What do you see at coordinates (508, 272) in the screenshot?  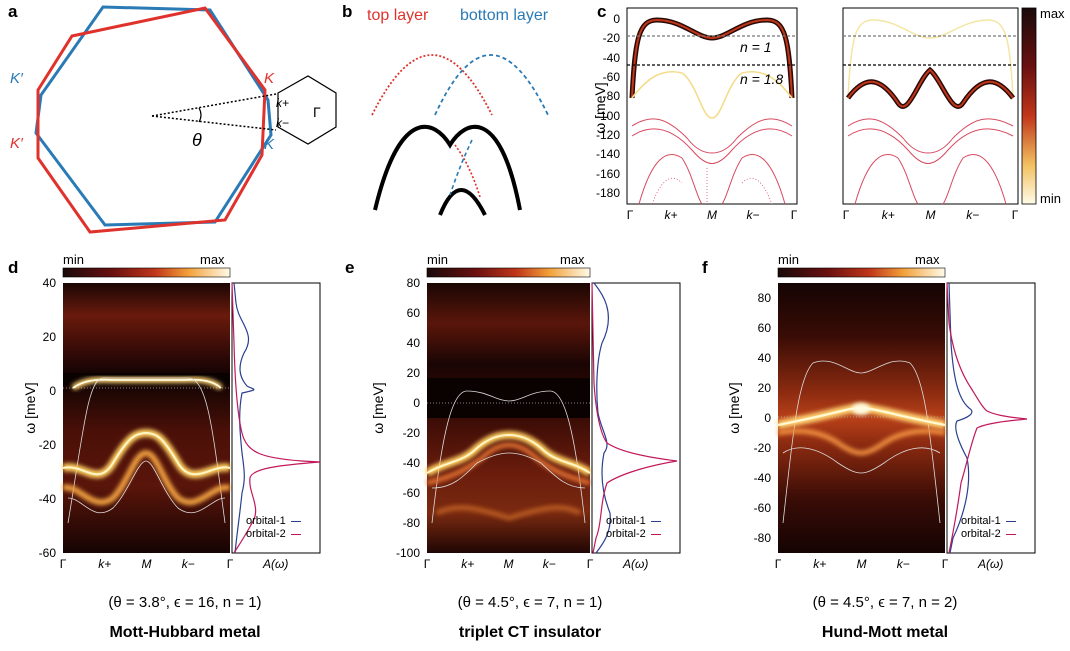 I see `panel-e-colorbar` at bounding box center [508, 272].